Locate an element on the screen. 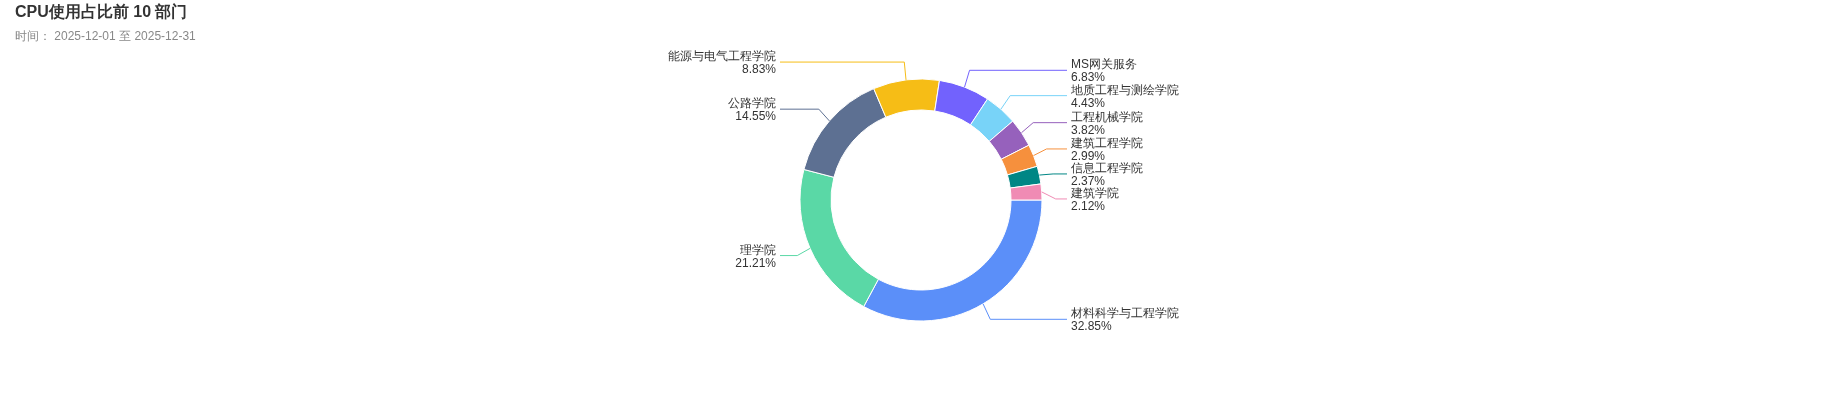 This screenshot has height=401, width=1842. data-label: 14.55% is located at coordinates (756, 116).